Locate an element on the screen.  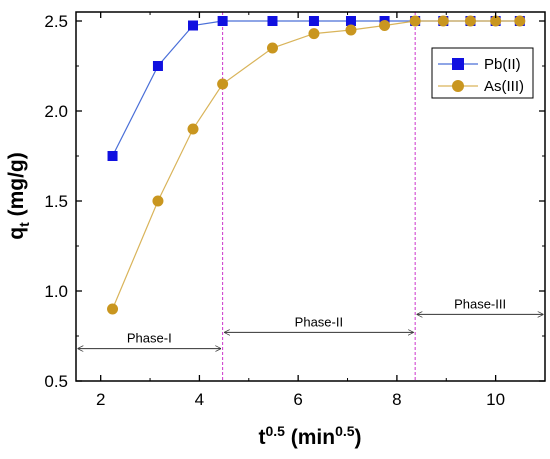
y-tick-label-4: 2.0 is located at coordinates (56, 111).